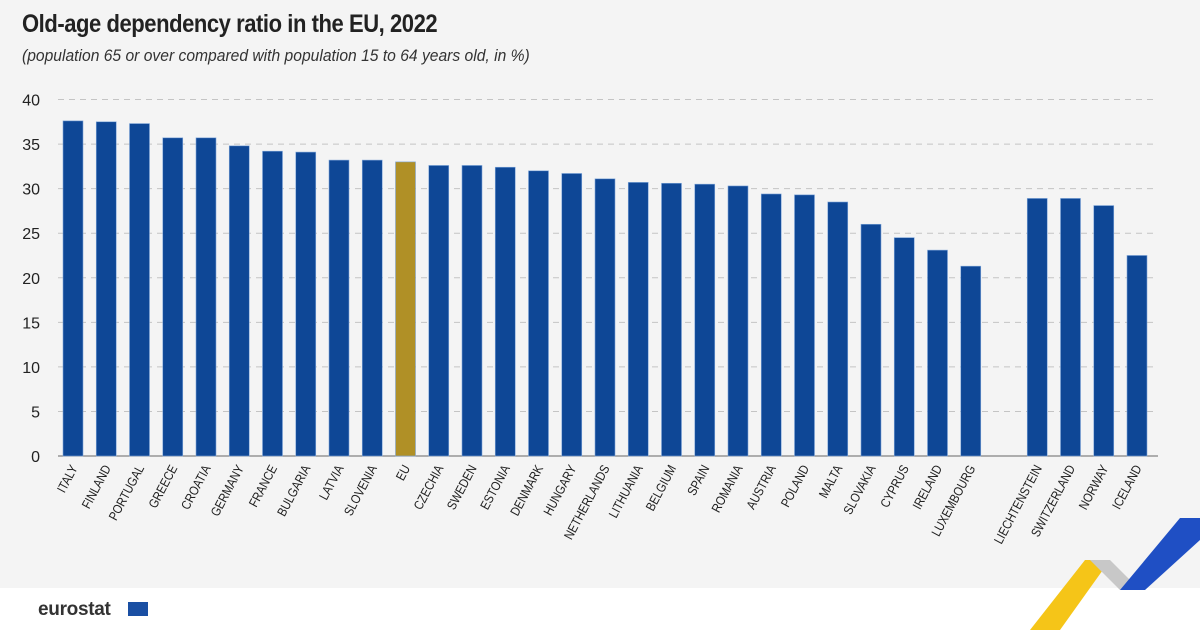  Describe the element at coordinates (705, 320) in the screenshot. I see `bar-spain` at that location.